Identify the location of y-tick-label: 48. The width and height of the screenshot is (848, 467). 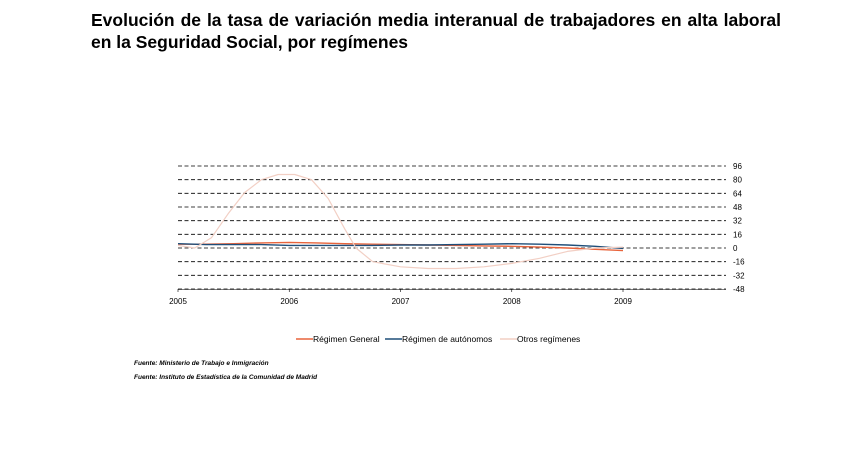
(737, 207).